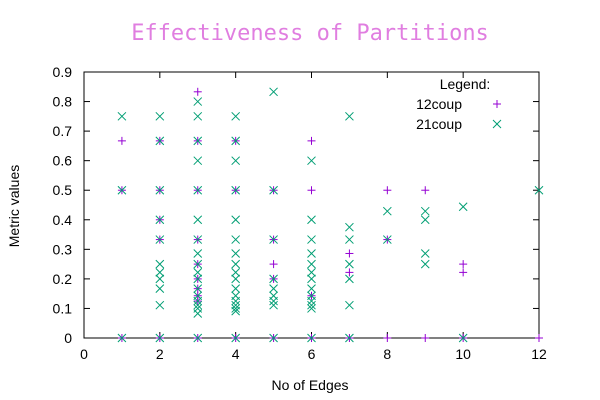  Describe the element at coordinates (63, 190) in the screenshot. I see `y-tick-label: 0.5` at that location.